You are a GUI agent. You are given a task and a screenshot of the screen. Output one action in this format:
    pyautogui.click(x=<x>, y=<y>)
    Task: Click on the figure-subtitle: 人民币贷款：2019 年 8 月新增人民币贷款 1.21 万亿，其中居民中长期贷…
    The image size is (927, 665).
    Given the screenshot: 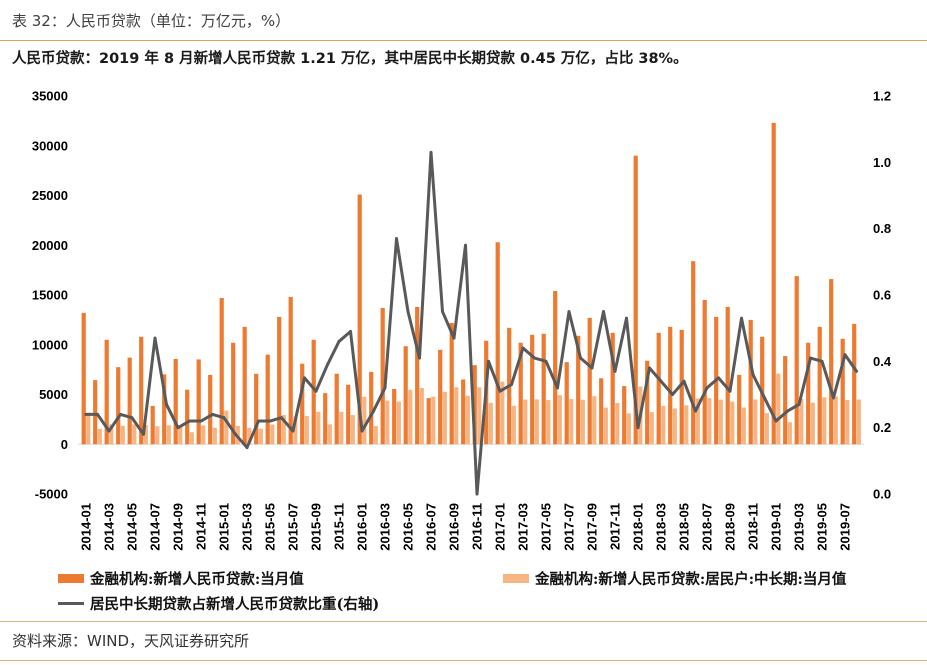 What is the action you would take?
    pyautogui.click(x=350, y=59)
    